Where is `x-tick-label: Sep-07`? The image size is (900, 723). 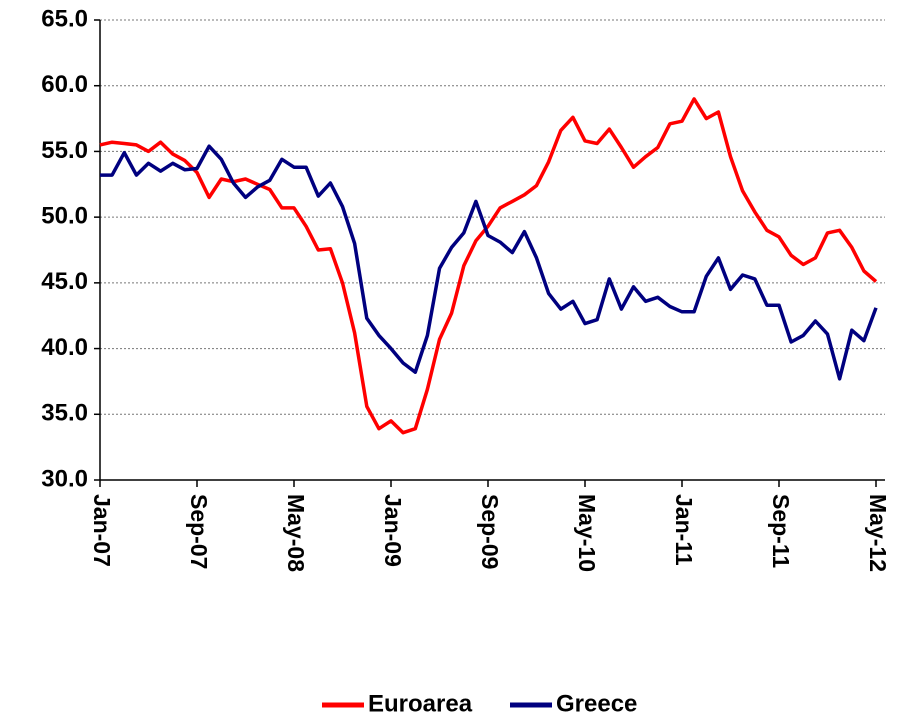 x-tick-label: Sep-07 is located at coordinates (199, 531).